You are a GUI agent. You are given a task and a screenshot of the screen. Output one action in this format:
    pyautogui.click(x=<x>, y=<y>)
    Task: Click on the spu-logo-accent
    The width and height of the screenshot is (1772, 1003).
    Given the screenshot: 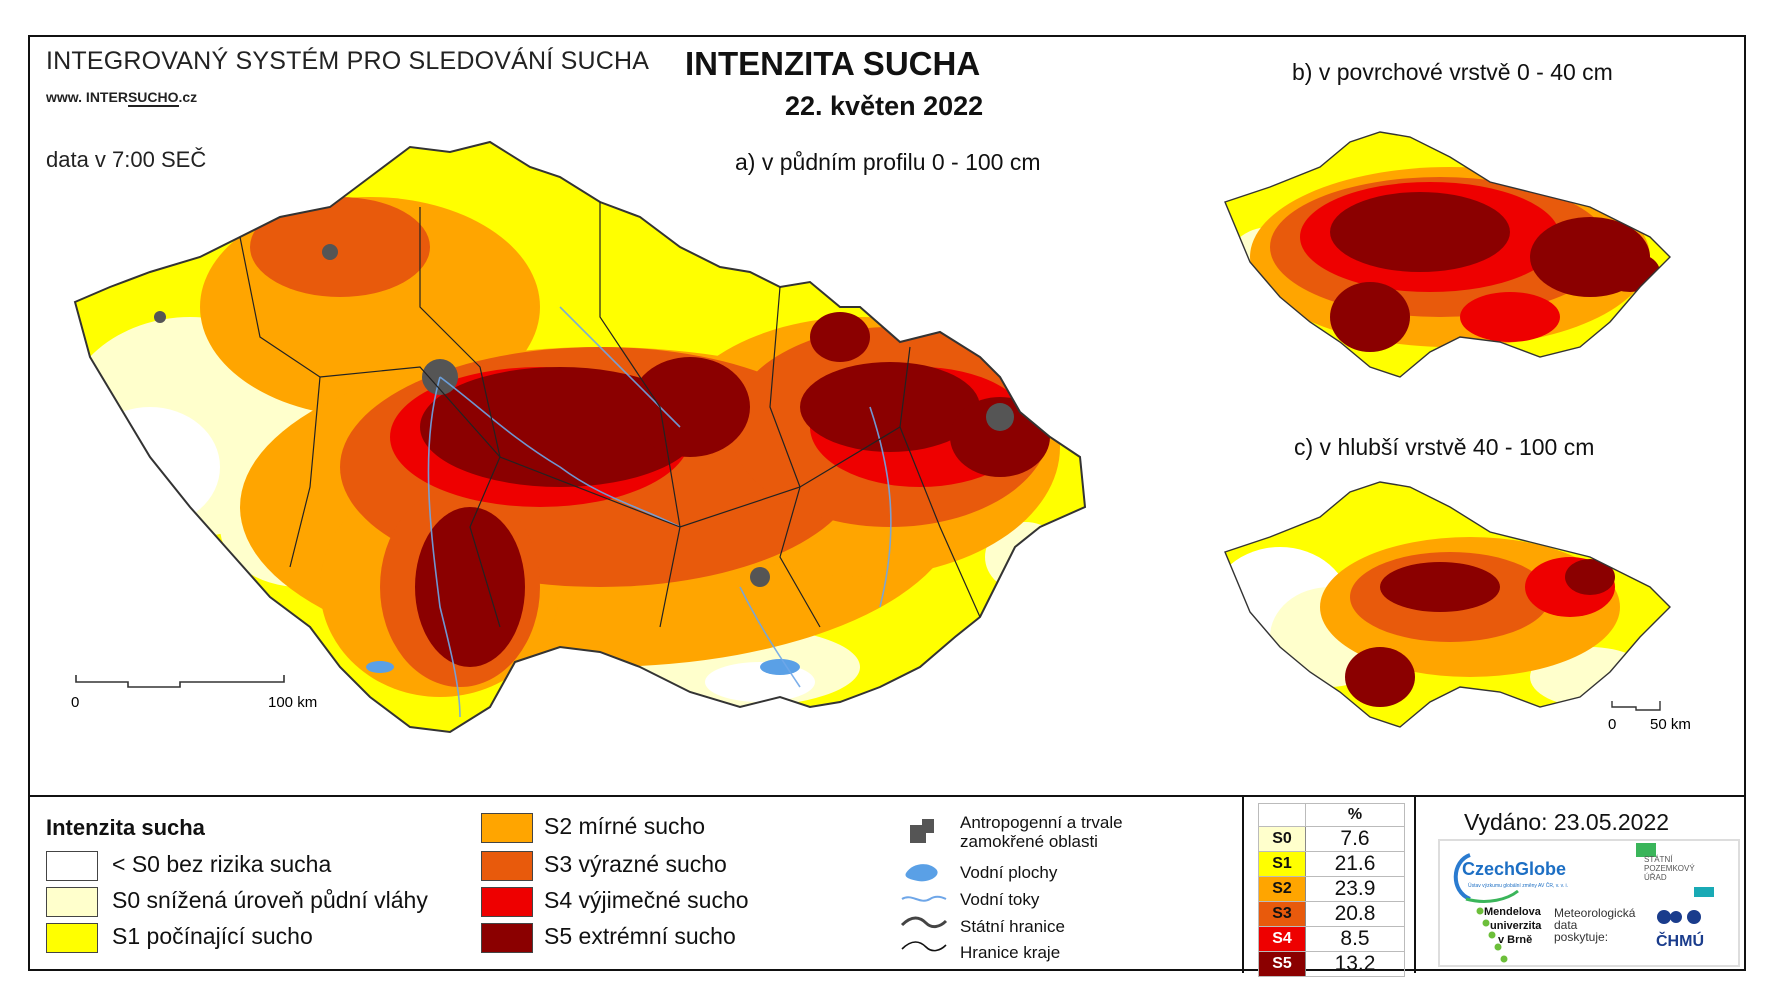 What is the action you would take?
    pyautogui.click(x=1704, y=892)
    